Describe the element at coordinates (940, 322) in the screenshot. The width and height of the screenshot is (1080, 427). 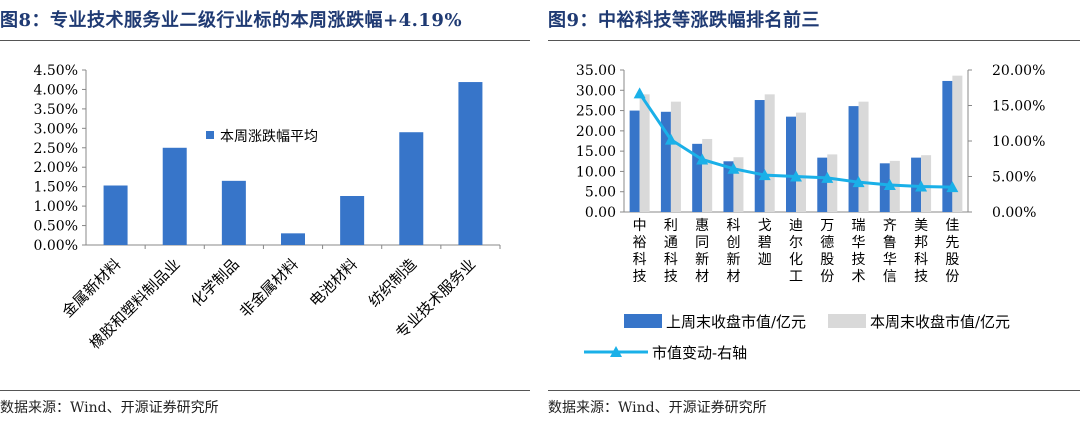
I see `legend-label-this-week: 本周末收盘市值/亿元` at that location.